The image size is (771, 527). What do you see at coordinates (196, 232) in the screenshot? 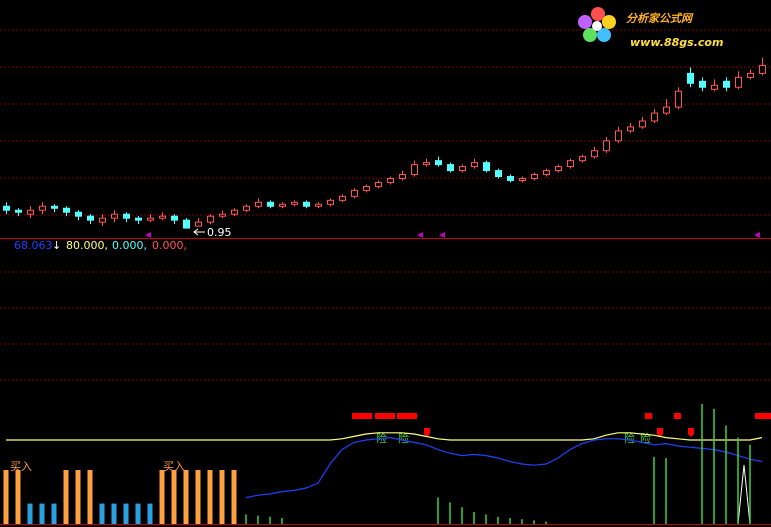
I see `low-arrow-head` at bounding box center [196, 232].